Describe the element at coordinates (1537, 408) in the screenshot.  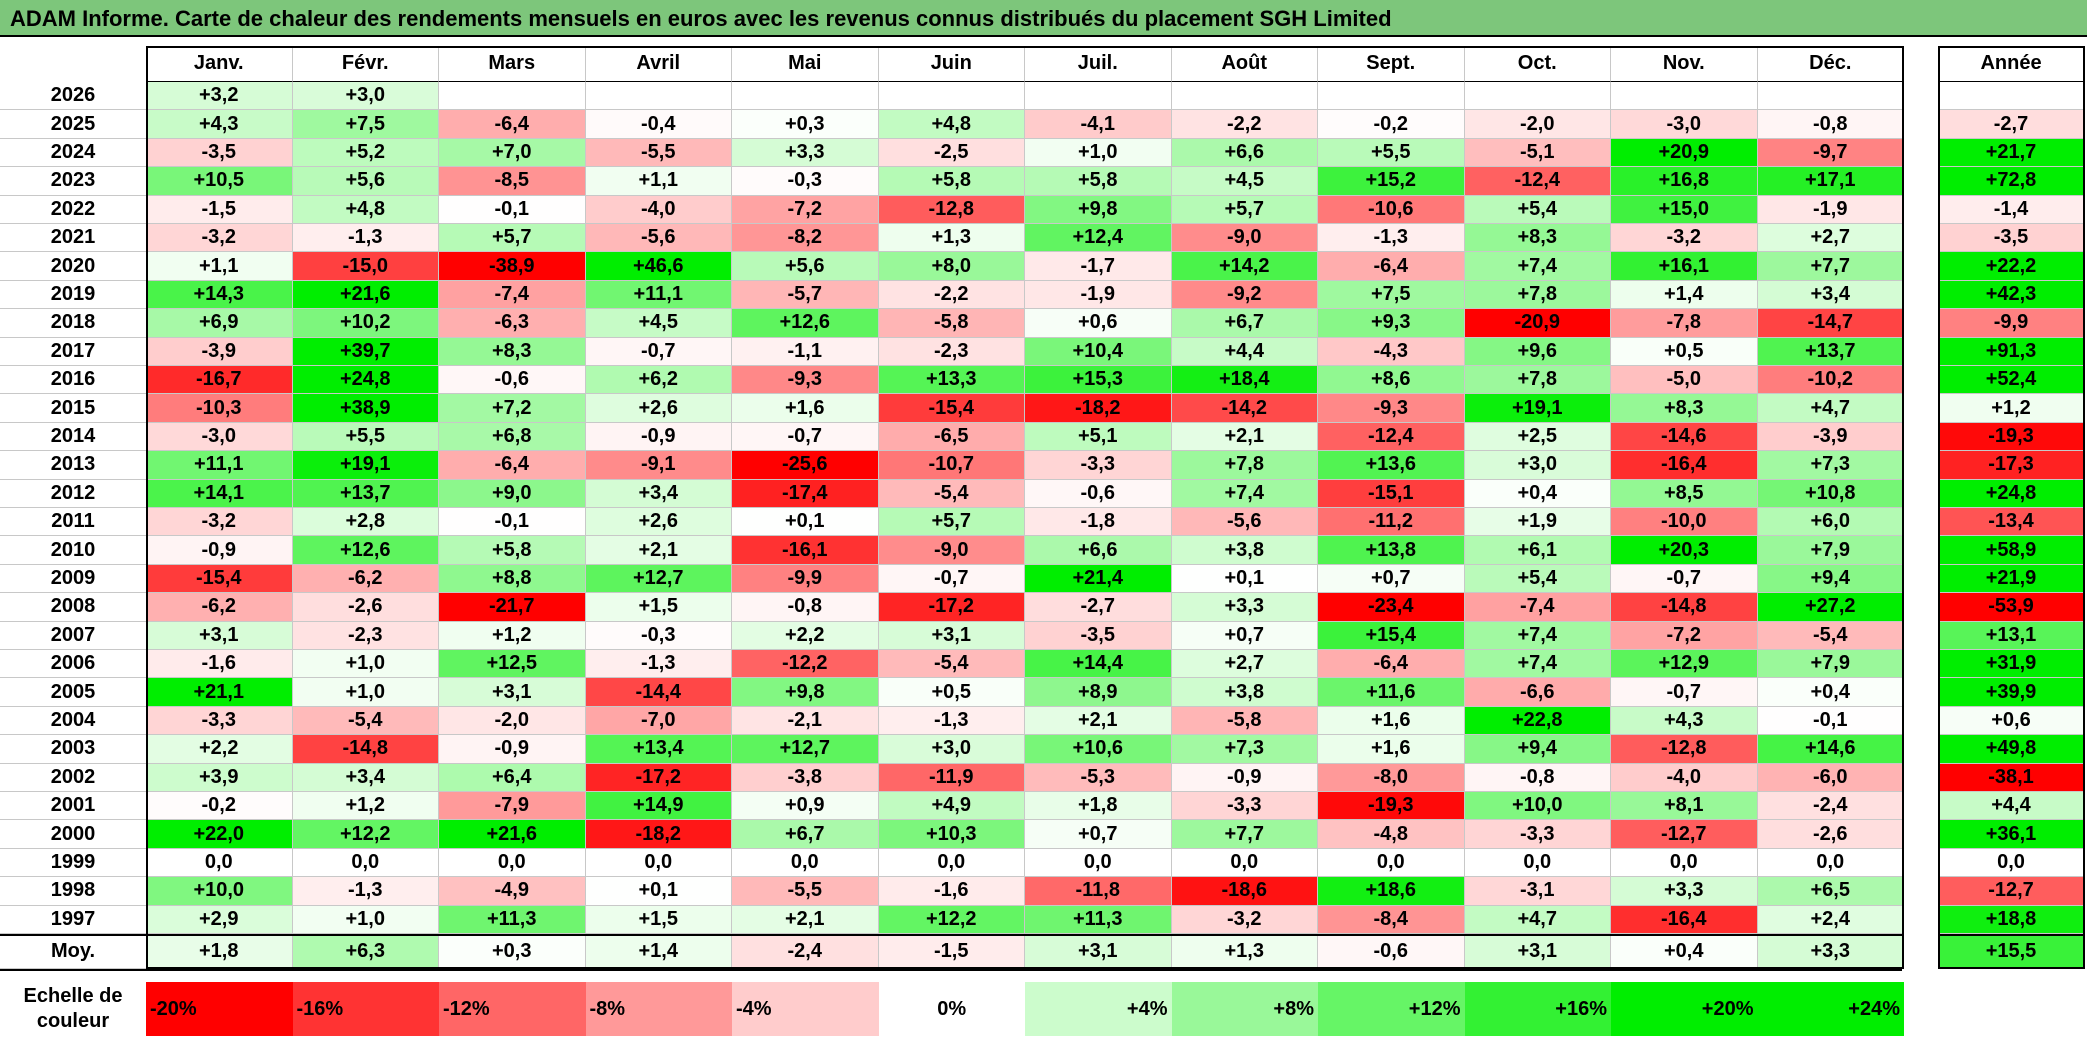
I see `heatmap-cell: +19,1` at that location.